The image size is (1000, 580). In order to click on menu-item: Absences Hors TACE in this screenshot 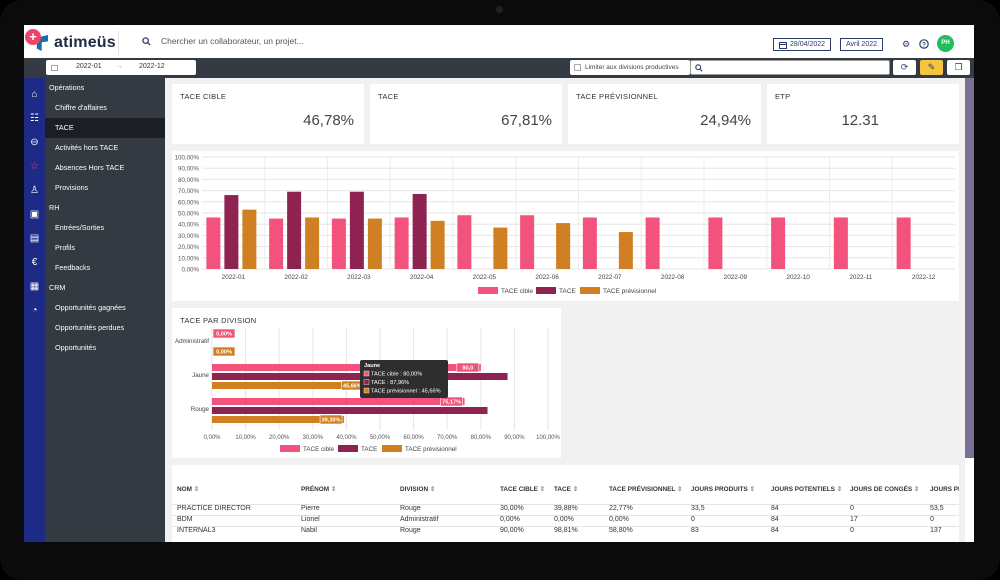, I will do `click(90, 167)`.